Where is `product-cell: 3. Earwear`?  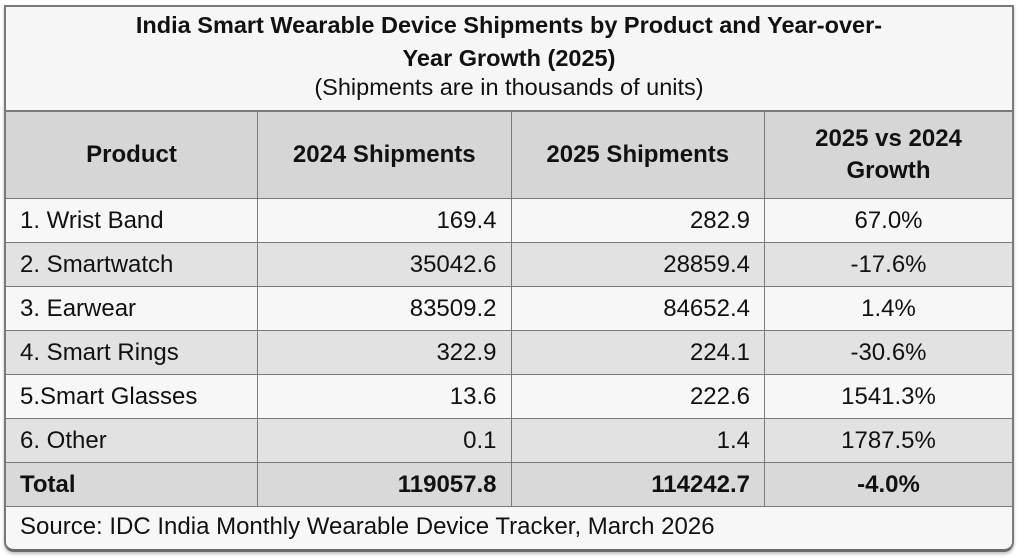 product-cell: 3. Earwear is located at coordinates (132, 308).